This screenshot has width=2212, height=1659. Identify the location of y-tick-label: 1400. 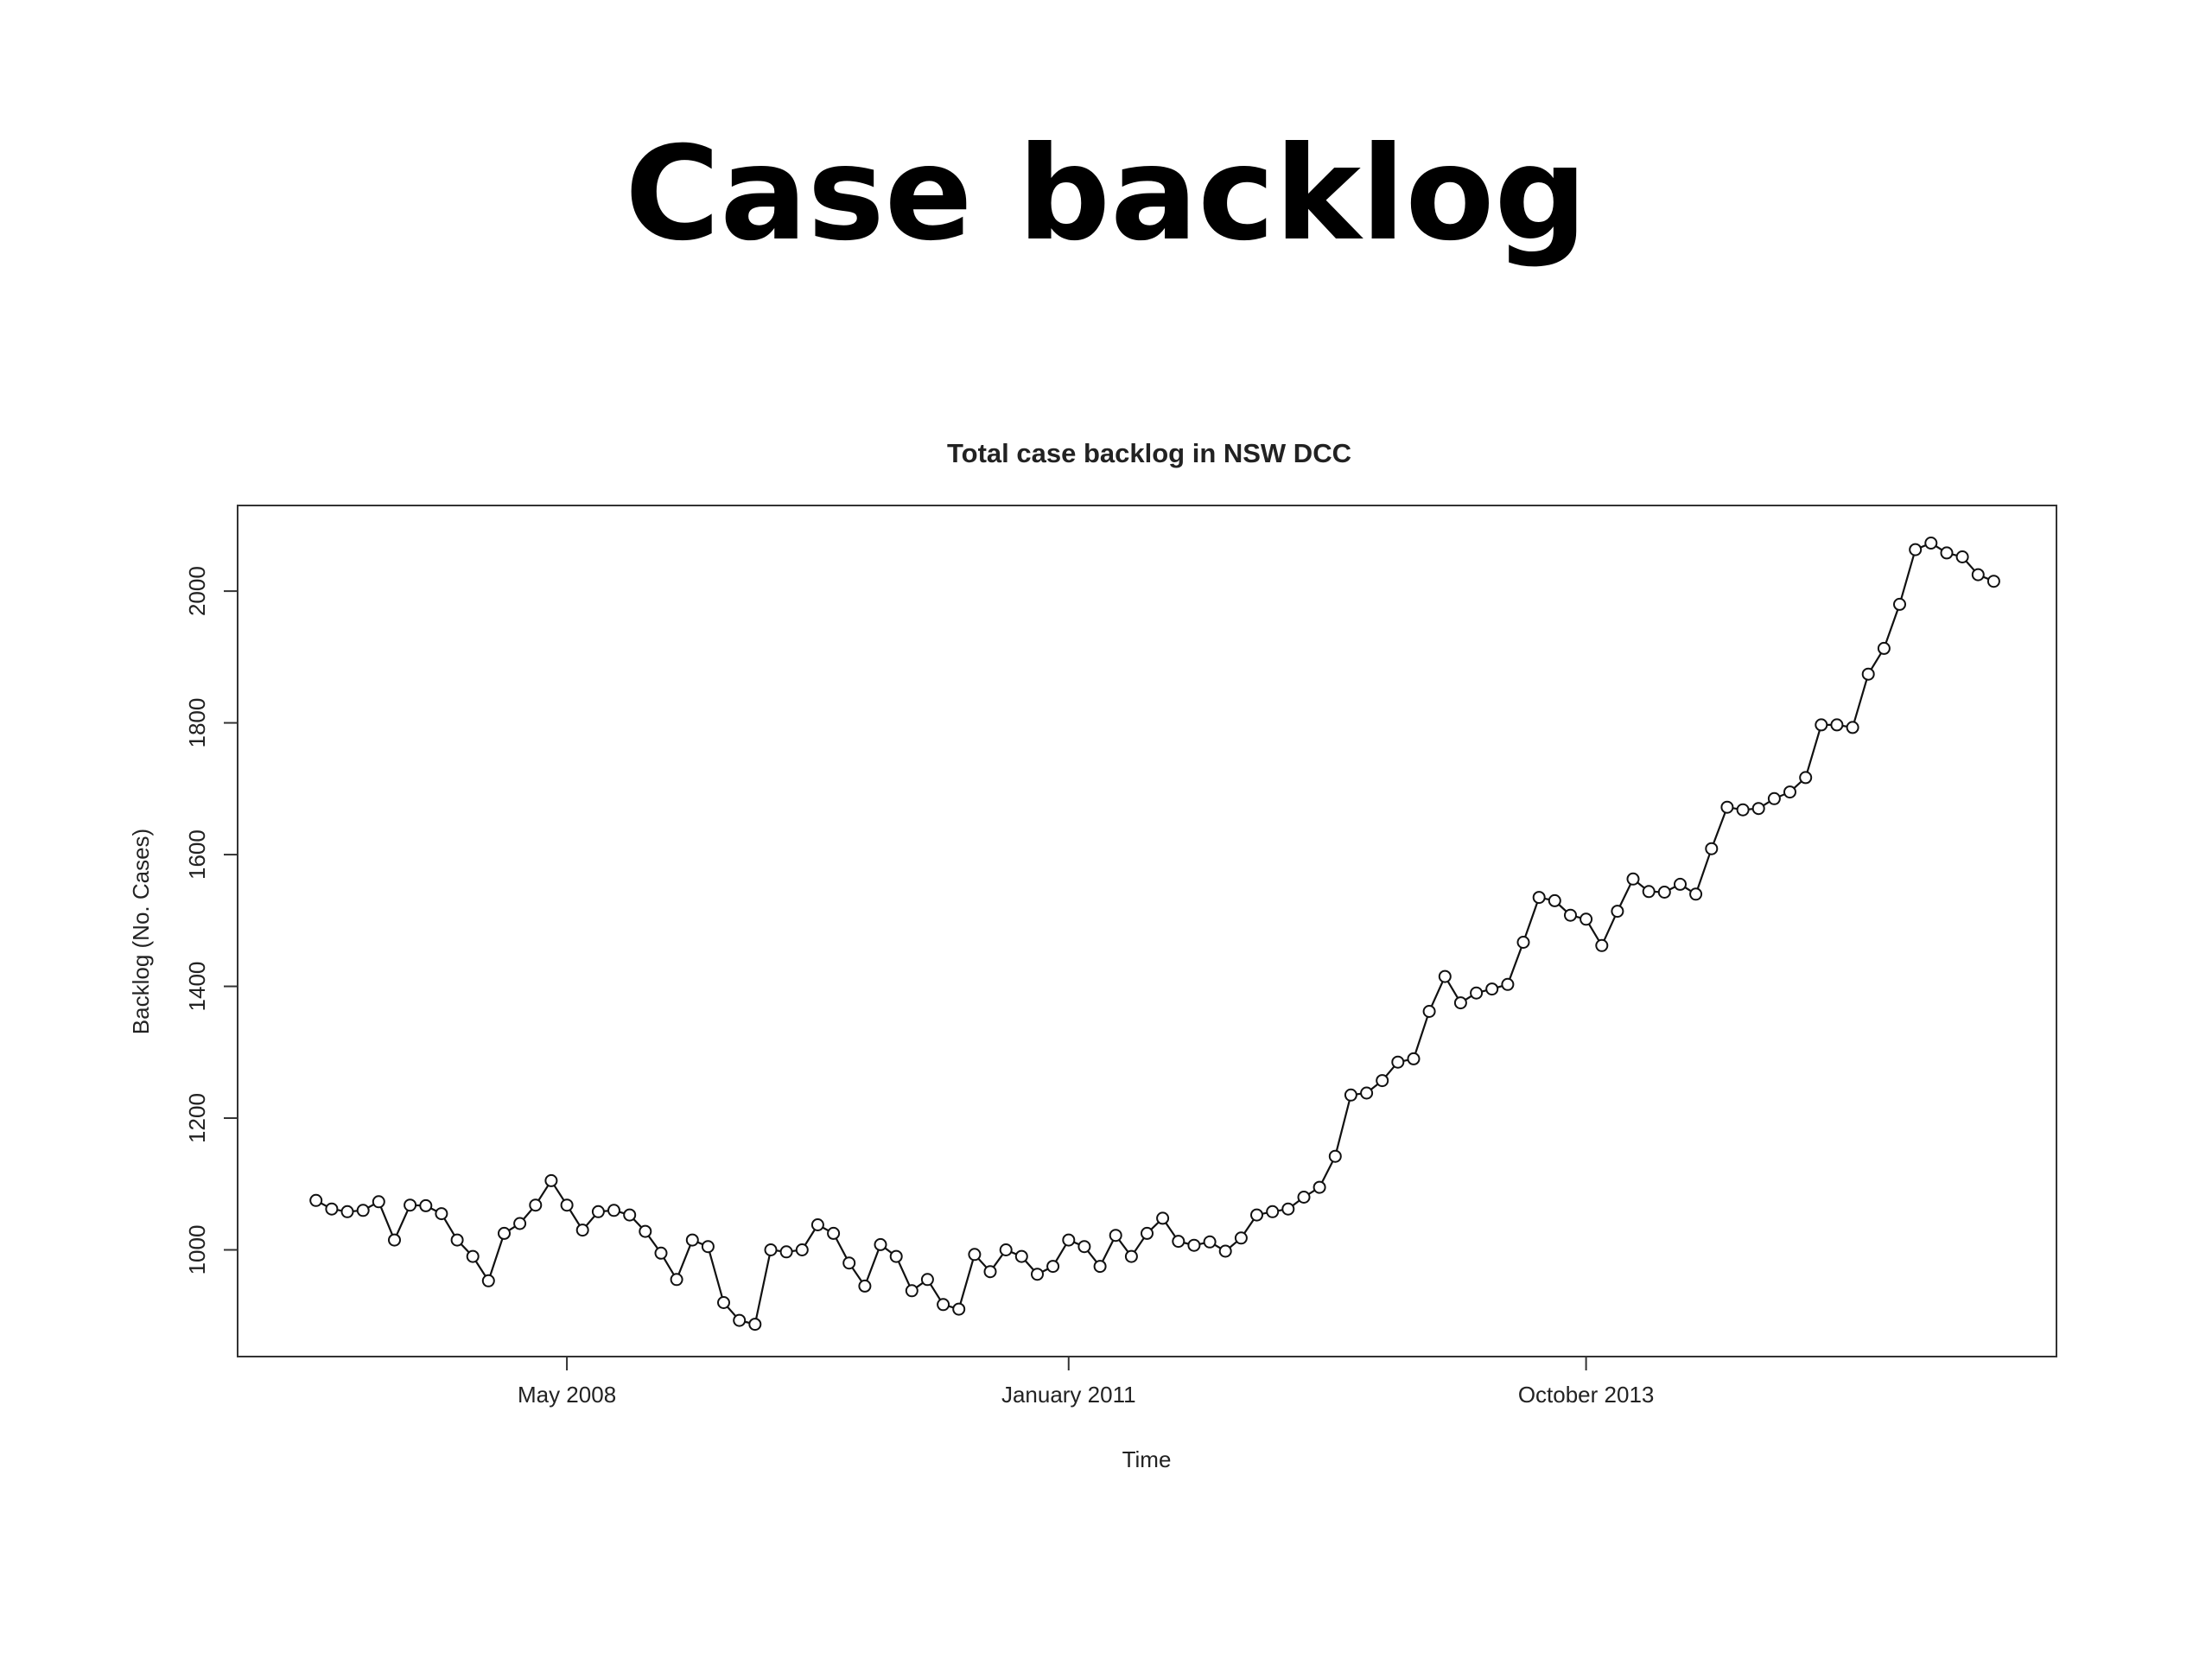
(197, 987).